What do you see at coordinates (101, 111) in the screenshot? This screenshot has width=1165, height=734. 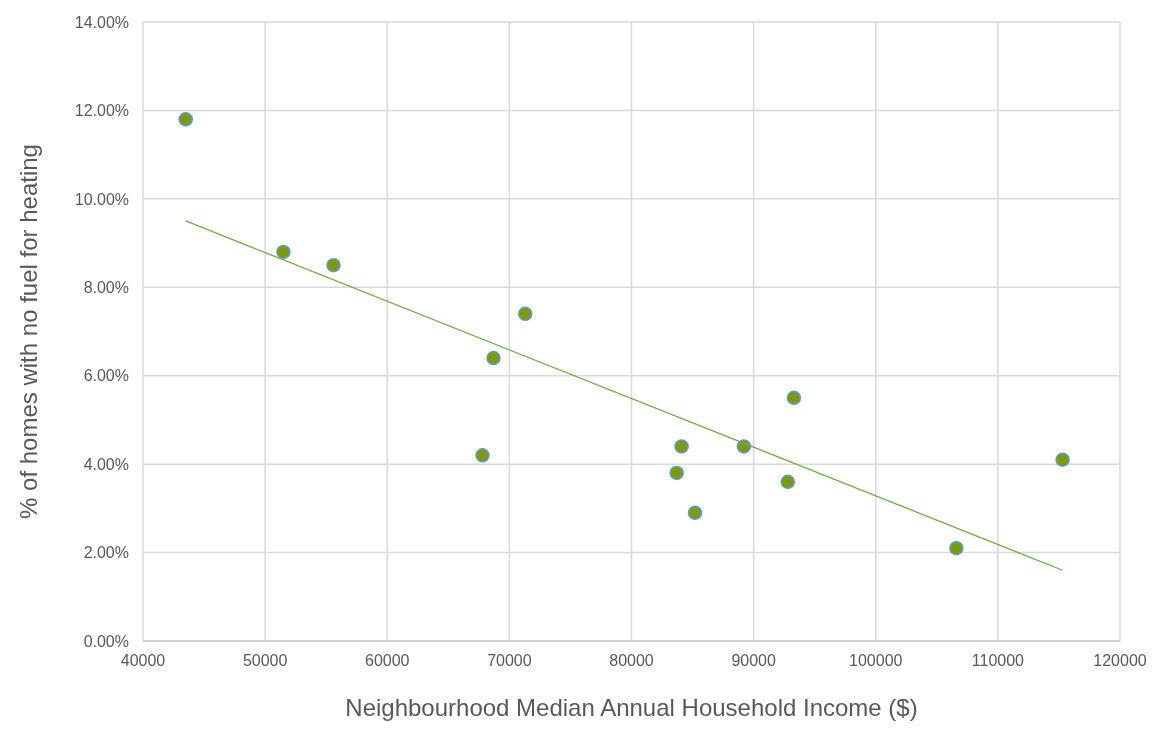 I see `y-tick-label: 12.00%` at bounding box center [101, 111].